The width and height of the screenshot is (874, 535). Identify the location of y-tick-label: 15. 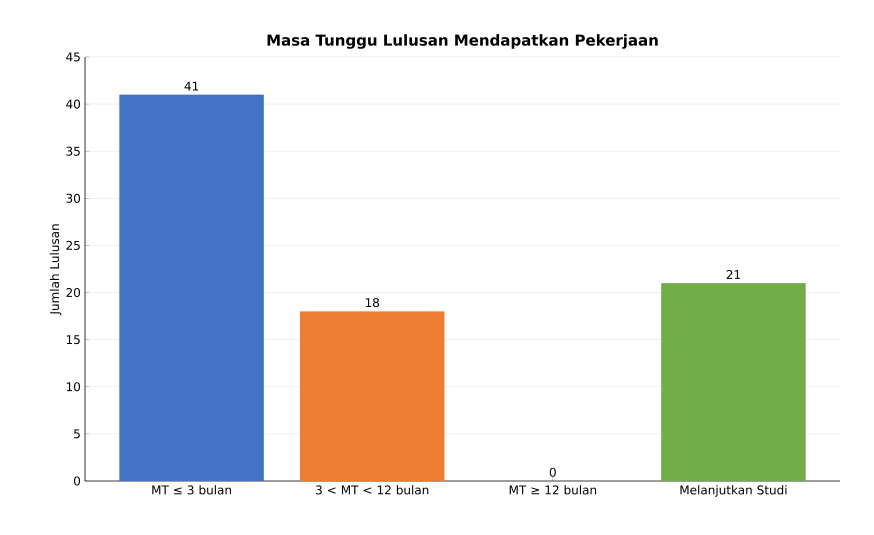
(73, 339).